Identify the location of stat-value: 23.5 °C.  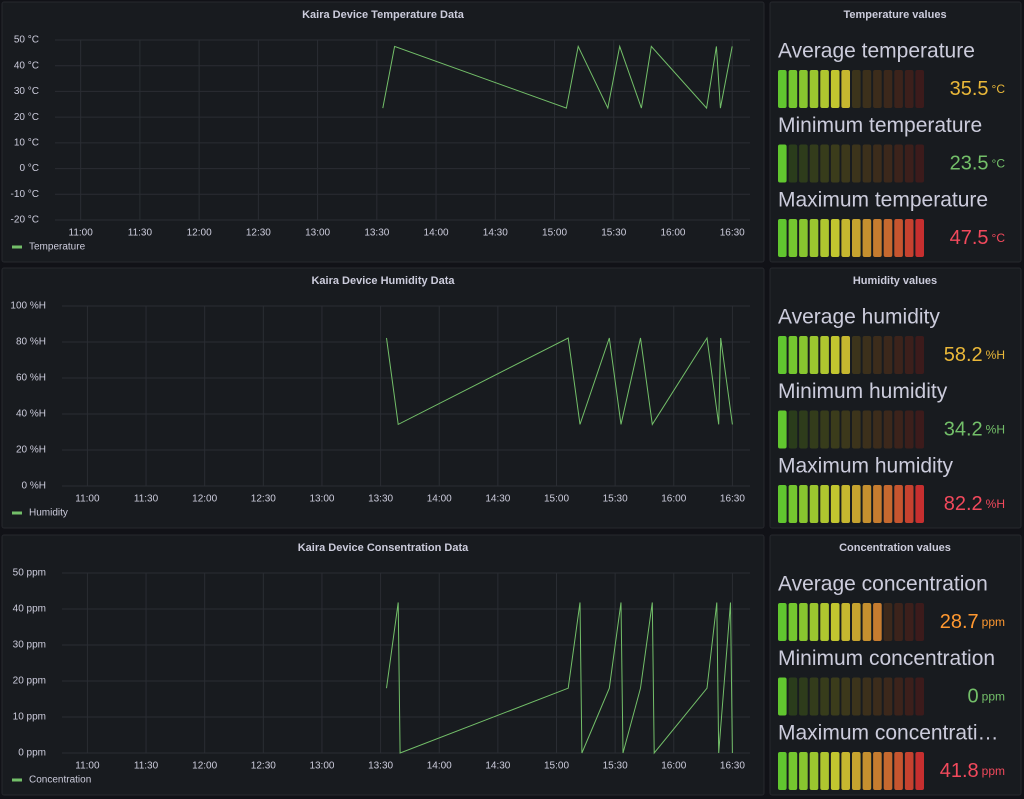
(978, 164).